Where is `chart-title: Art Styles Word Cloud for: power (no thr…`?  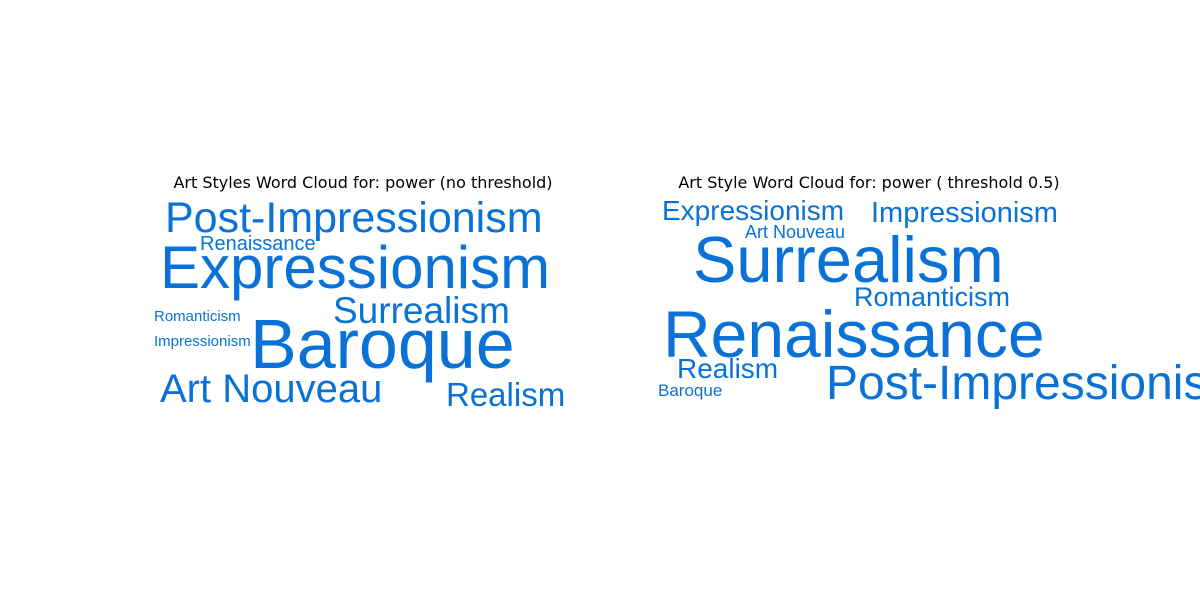 chart-title: Art Styles Word Cloud for: power (no thr… is located at coordinates (363, 182).